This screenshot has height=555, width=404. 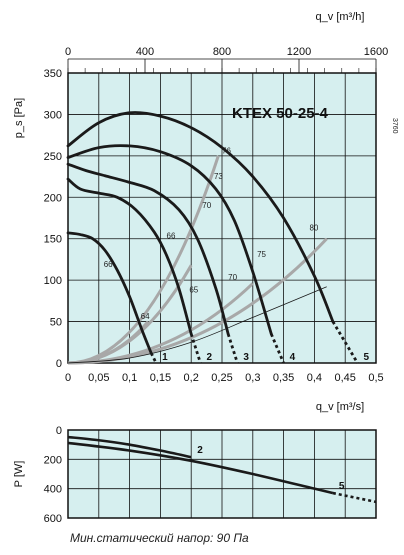 What do you see at coordinates (159, 538) in the screenshot?
I see `min-static-pressure-note: Мин.статический напор: 90 Па` at bounding box center [159, 538].